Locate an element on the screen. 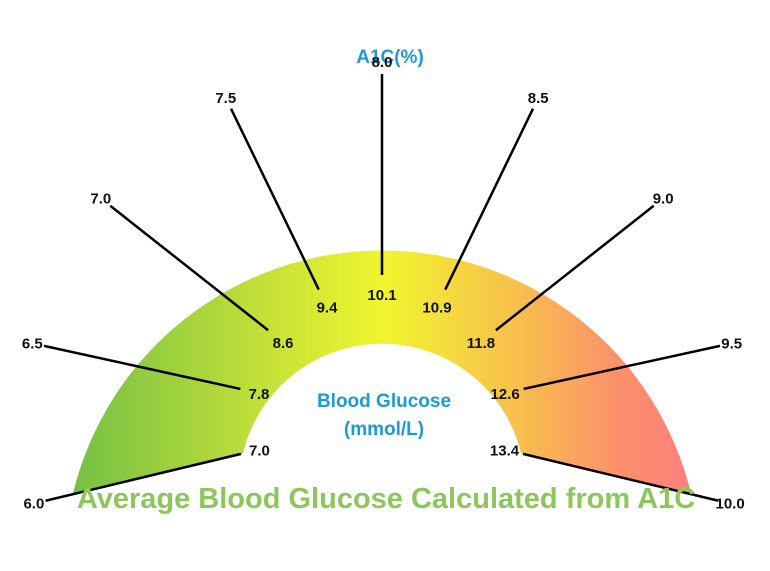  a1c-tick-label: 7.0 is located at coordinates (100, 198).